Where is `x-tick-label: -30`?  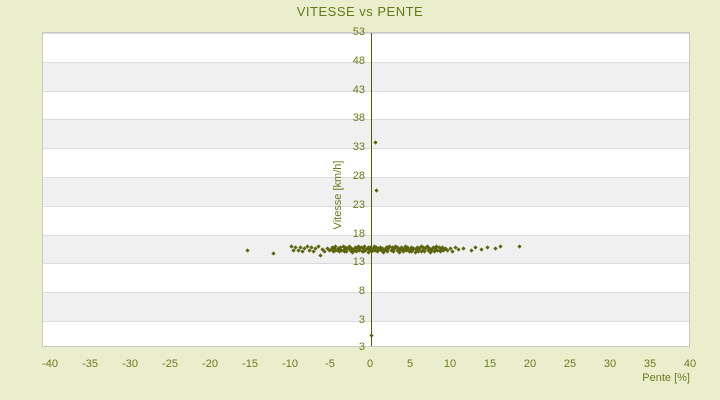
x-tick-label: -30 is located at coordinates (130, 364).